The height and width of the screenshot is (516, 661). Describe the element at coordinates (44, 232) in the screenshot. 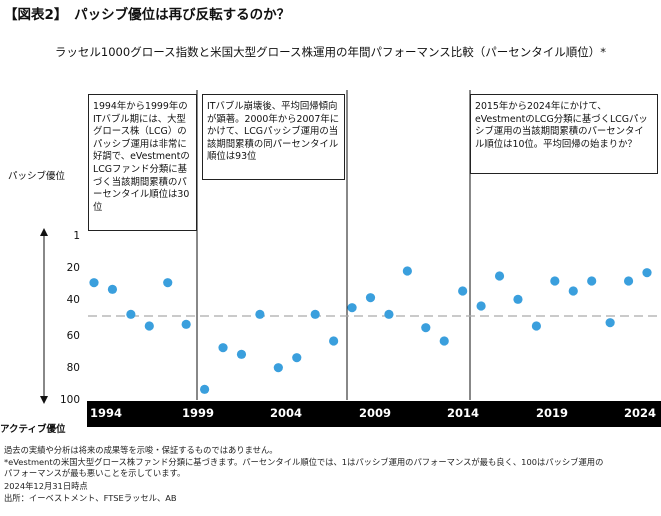

I see `arrow-up-icon` at that location.